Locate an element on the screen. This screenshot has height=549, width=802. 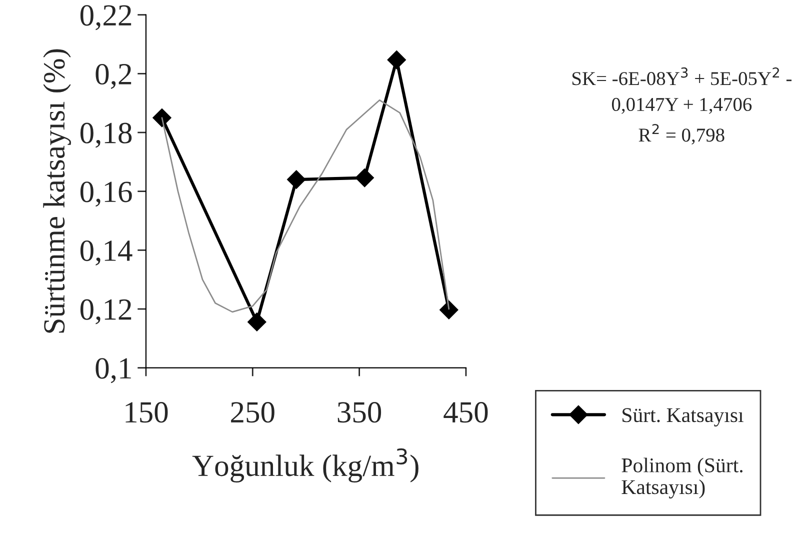
legend-label: Polinom (Sürt. Katsayısı) is located at coordinates (682, 478).